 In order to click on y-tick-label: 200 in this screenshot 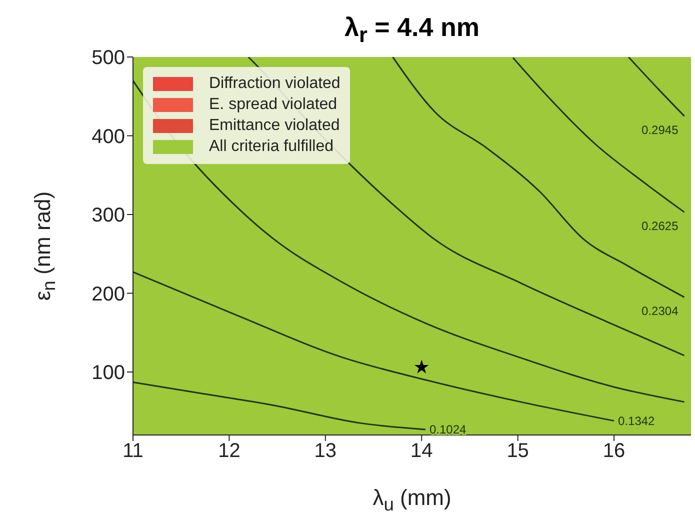, I will do `click(108, 294)`.